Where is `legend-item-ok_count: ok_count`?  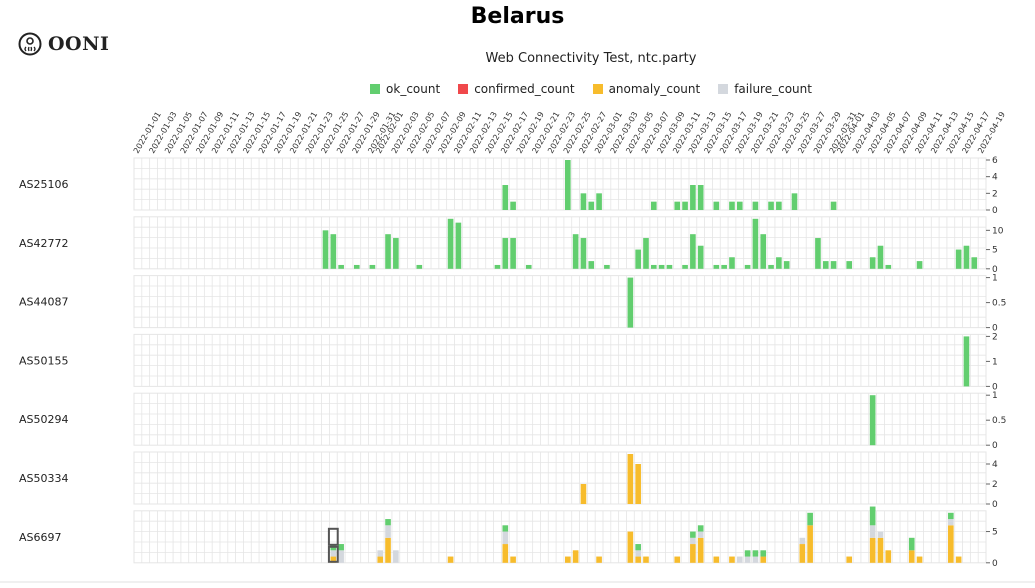 legend-item-ok_count: ok_count is located at coordinates (405, 89).